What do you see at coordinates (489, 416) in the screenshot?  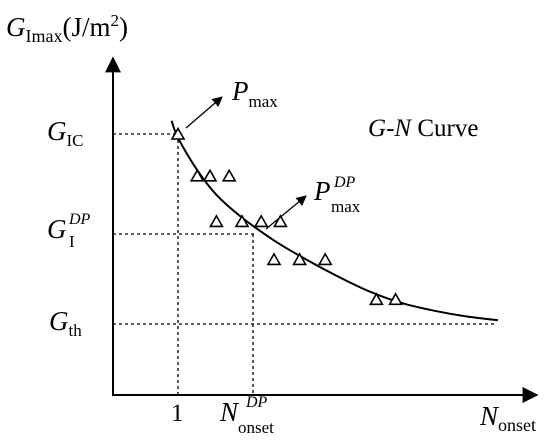 I see `x-axis-title-main: N` at bounding box center [489, 416].